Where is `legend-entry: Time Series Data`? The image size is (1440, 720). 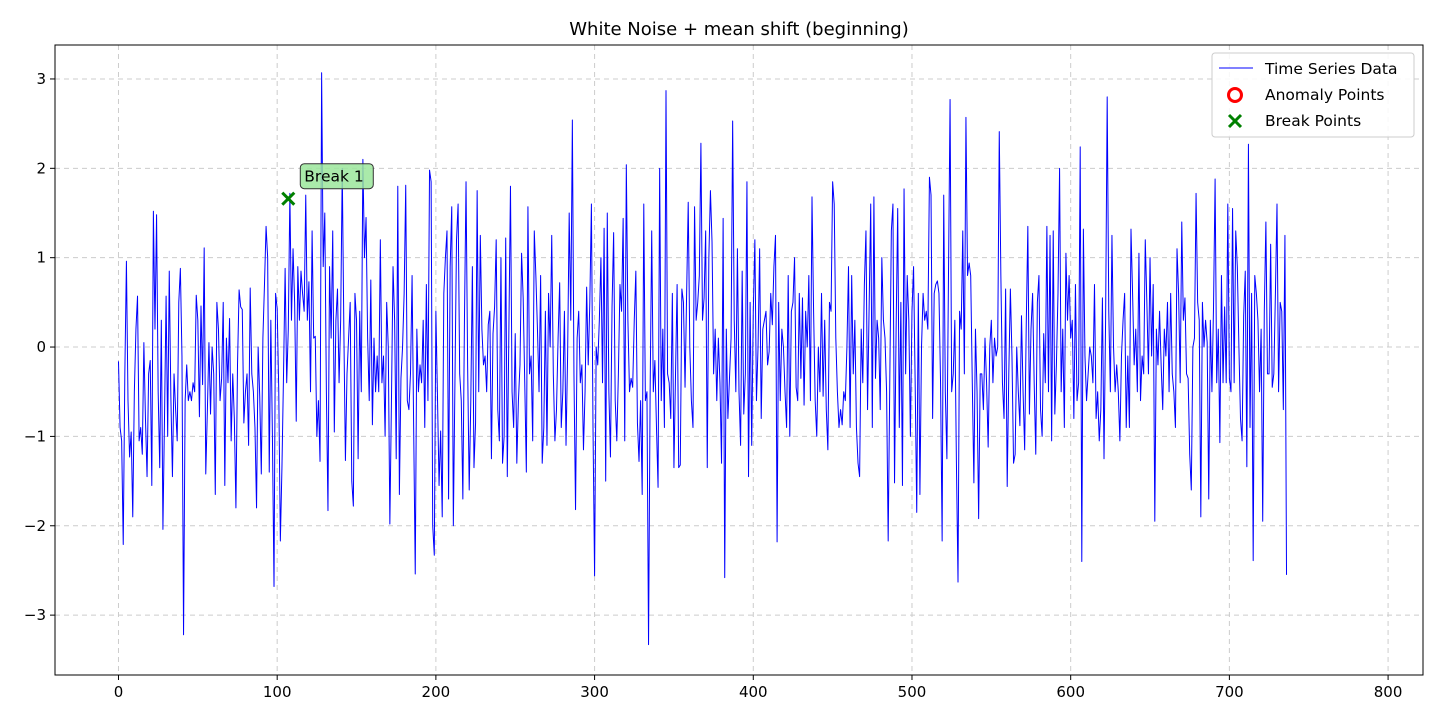
legend-entry: Time Series Data is located at coordinates (1308, 69).